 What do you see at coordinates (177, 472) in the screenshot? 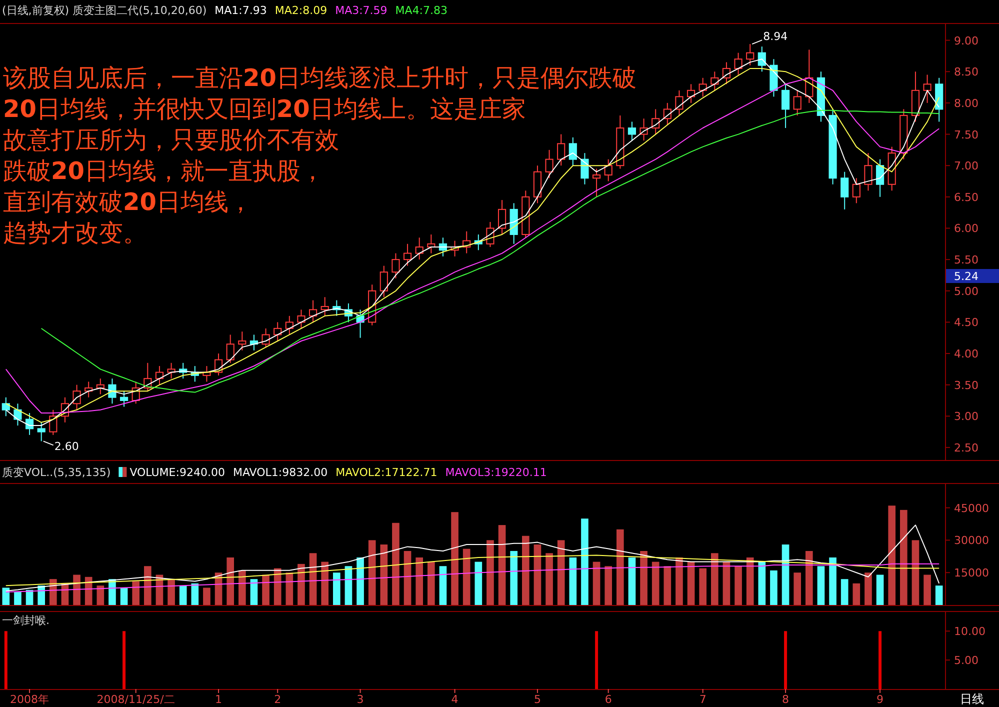
I see `legend-label: VOLUME:9240.00` at bounding box center [177, 472].